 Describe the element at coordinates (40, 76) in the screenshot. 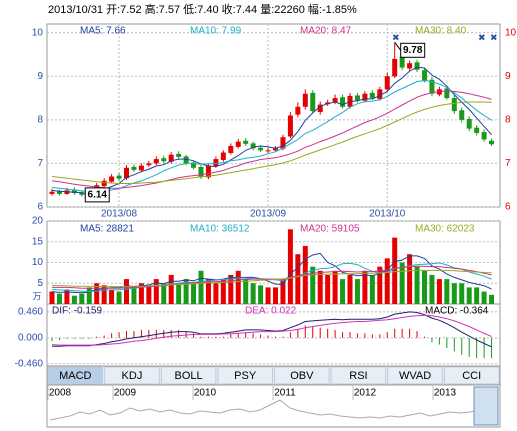

I see `y-tick-label: 9` at that location.